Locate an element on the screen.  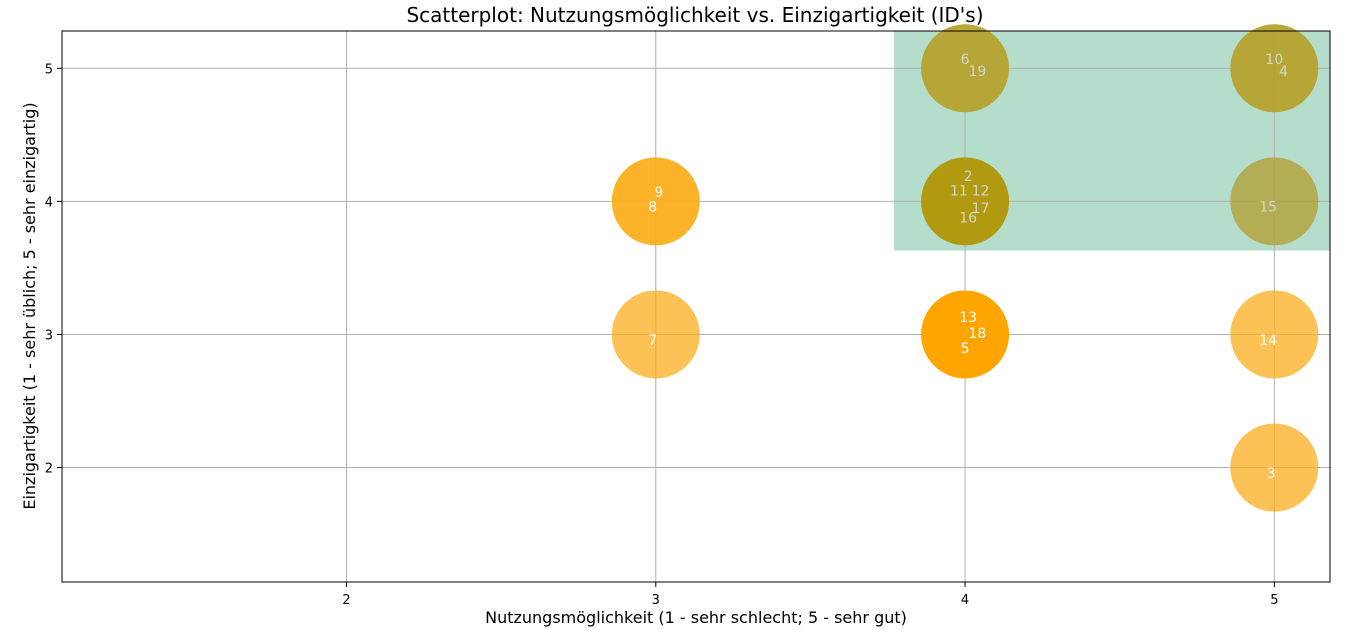
y-tick-label: 5 is located at coordinates (49, 69).